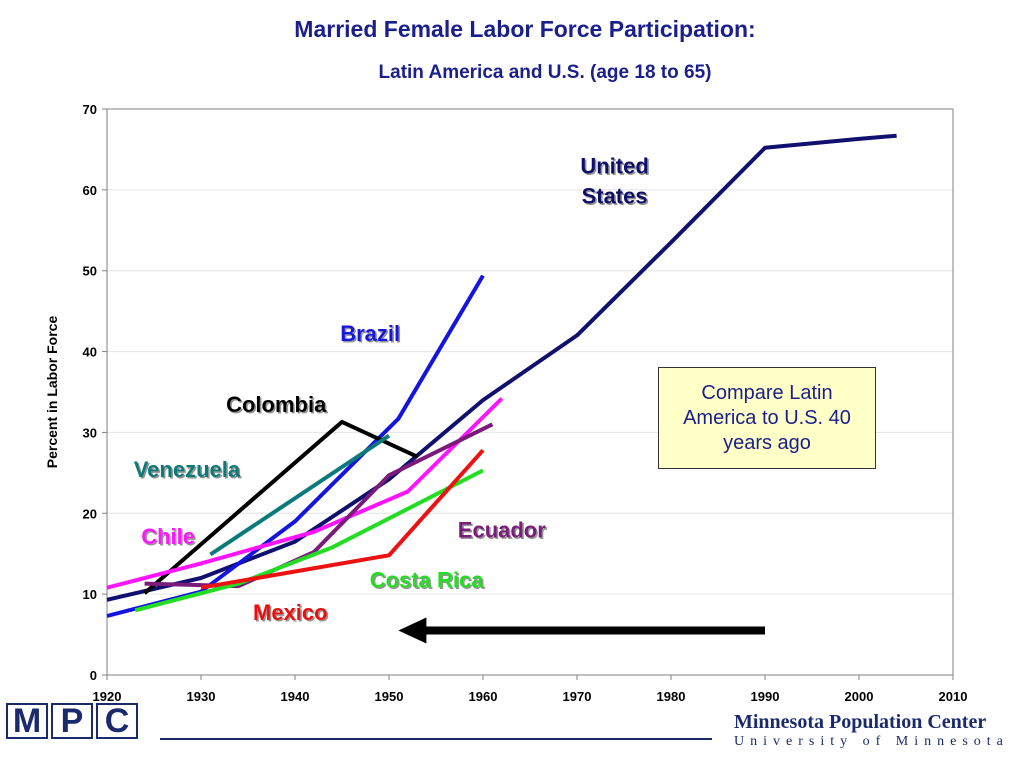 The width and height of the screenshot is (1024, 768). I want to click on series-line-chile, so click(305, 493).